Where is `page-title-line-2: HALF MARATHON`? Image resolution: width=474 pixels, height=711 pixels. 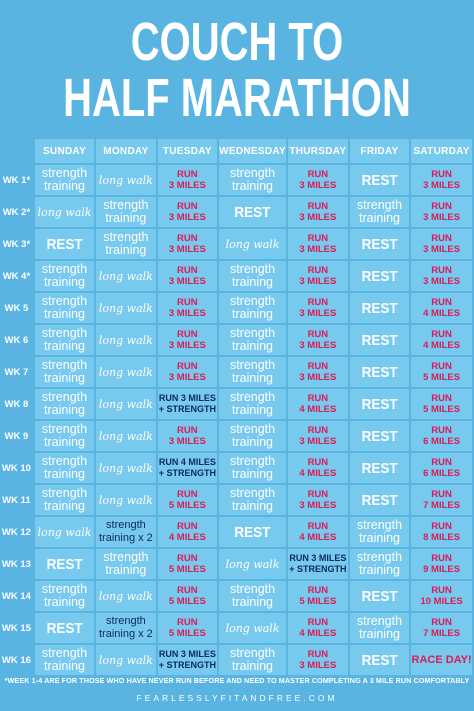
page-title-line-2: HALF MARATHON is located at coordinates (237, 98).